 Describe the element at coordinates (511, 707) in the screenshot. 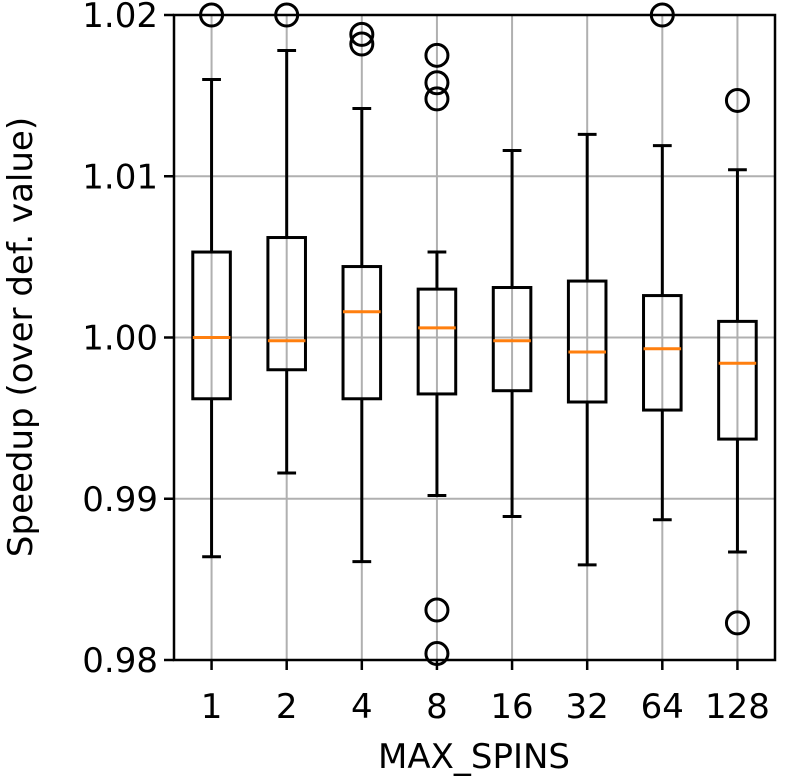

I see `x-tick-label: 16` at that location.